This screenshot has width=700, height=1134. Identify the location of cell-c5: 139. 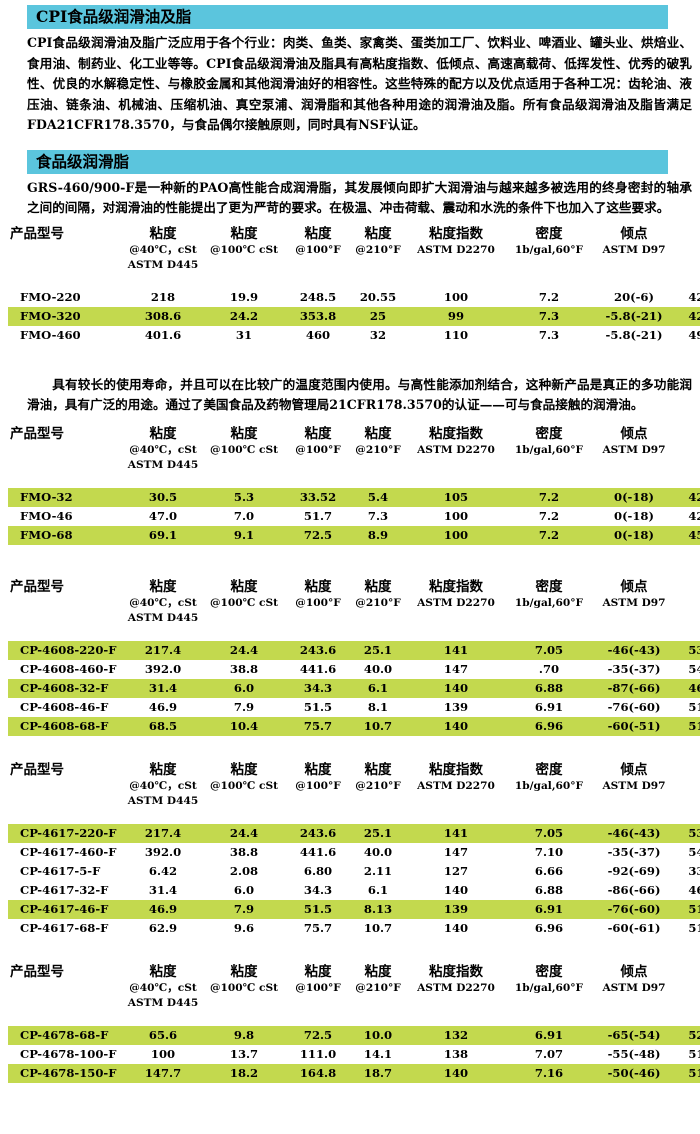
(456, 706).